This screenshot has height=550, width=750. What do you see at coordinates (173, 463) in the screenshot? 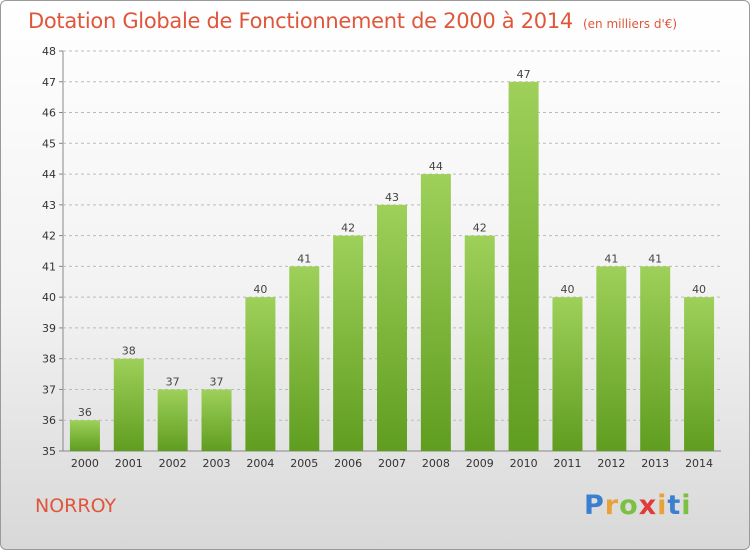
I see `x-tick-label: 2002` at bounding box center [173, 463].